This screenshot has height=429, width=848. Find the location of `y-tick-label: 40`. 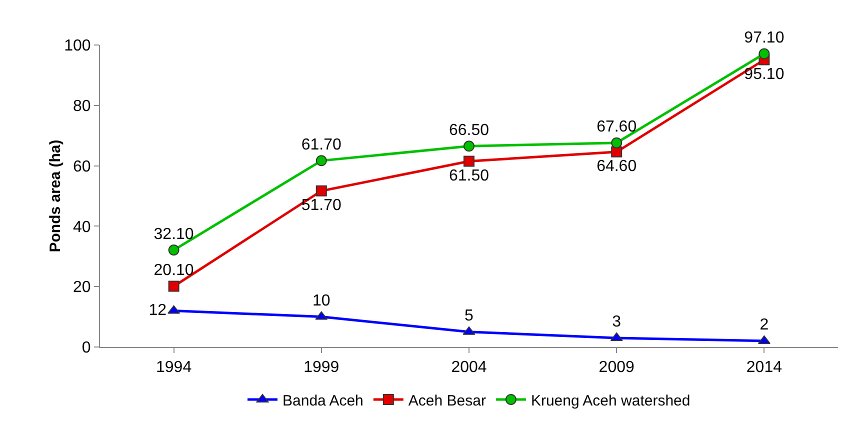

y-tick-label: 40 is located at coordinates (82, 227).